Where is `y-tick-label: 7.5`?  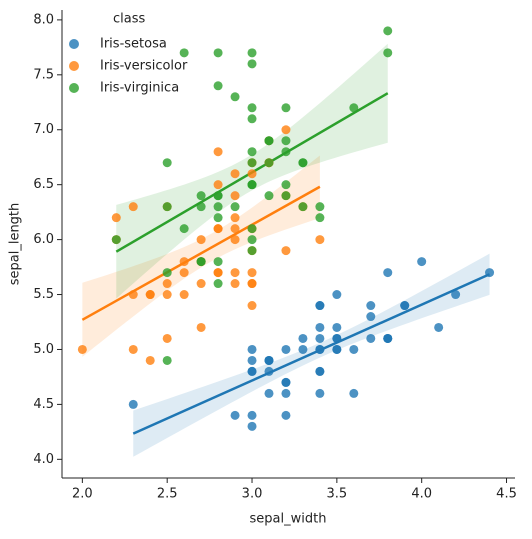
y-tick-label: 7.5 is located at coordinates (43, 74).